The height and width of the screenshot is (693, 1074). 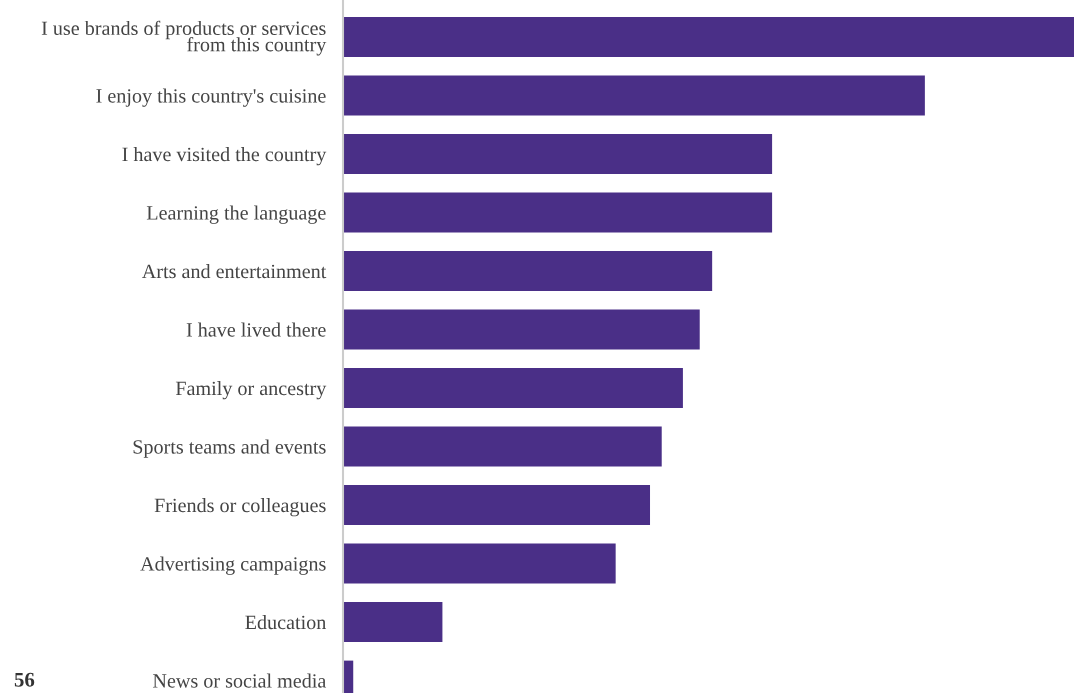 What do you see at coordinates (229, 448) in the screenshot?
I see `y-tick-label: Sports teams and events` at bounding box center [229, 448].